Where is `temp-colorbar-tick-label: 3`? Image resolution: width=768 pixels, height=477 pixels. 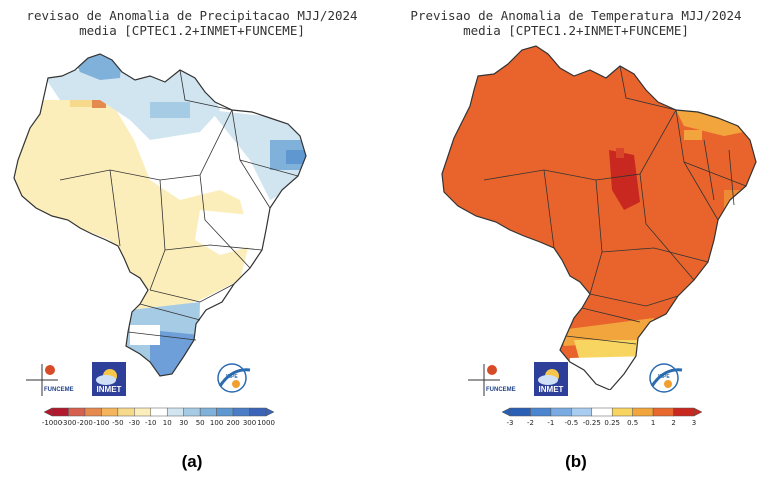
temp-colorbar-tick-label: 3 is located at coordinates (694, 423).